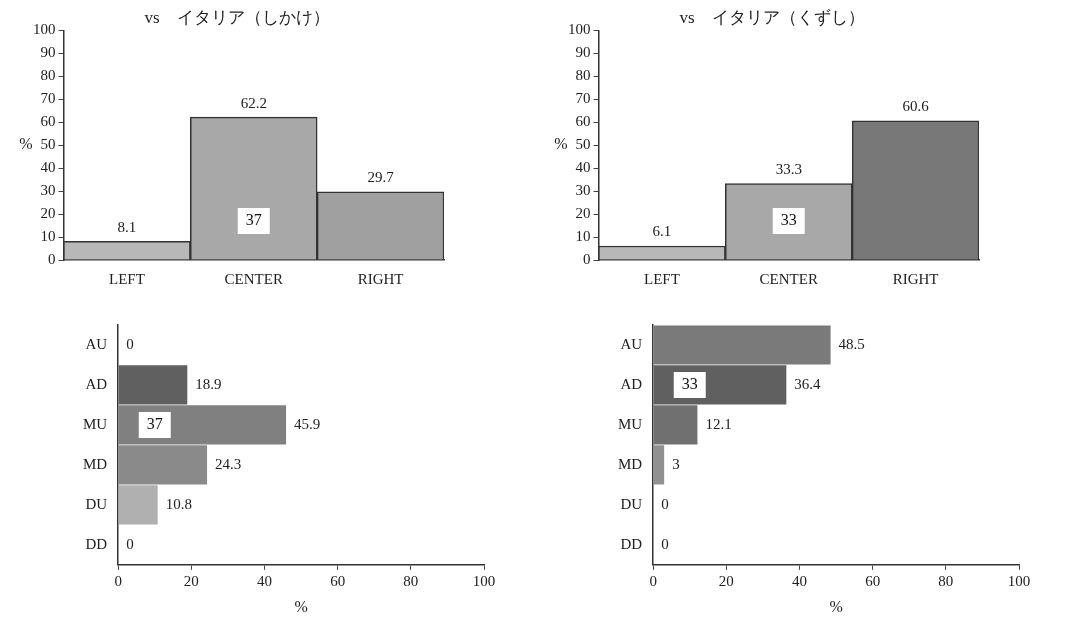  I want to click on data-label: 6.1, so click(662, 231).